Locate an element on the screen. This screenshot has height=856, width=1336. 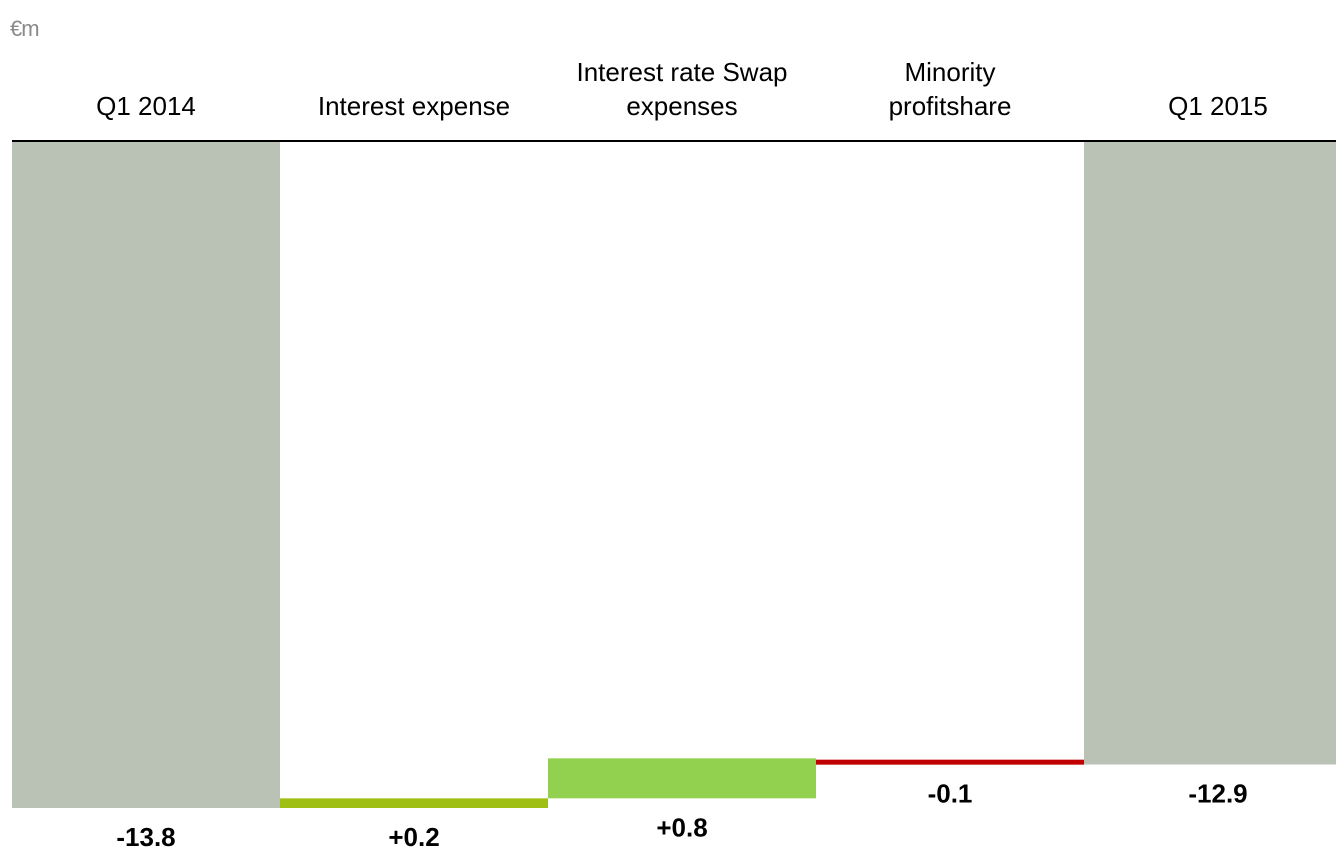
value-label-3: -0.1 is located at coordinates (950, 794).